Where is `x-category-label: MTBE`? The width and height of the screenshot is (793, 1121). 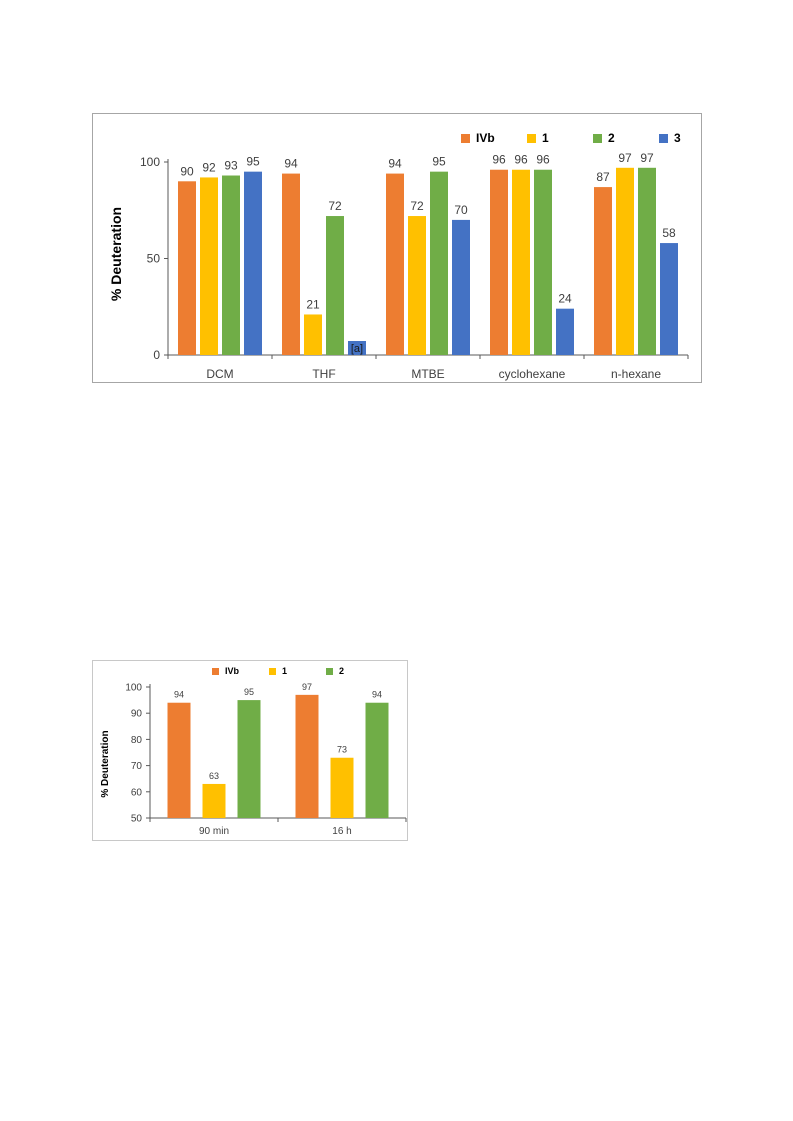
x-category-label: MTBE is located at coordinates (427, 374).